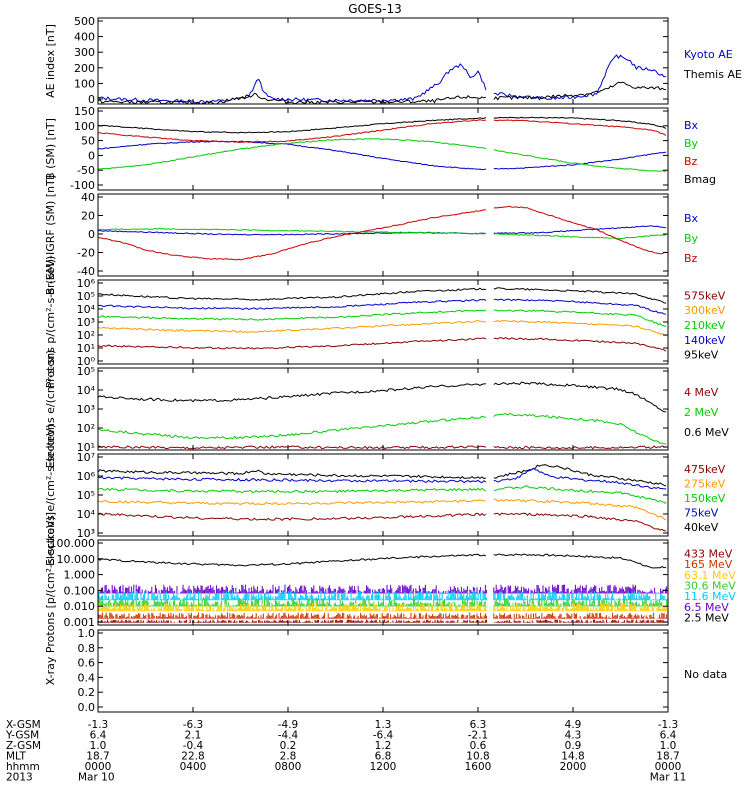  Describe the element at coordinates (86, 271) in the screenshot. I see `y-tick-label: -40` at that location.